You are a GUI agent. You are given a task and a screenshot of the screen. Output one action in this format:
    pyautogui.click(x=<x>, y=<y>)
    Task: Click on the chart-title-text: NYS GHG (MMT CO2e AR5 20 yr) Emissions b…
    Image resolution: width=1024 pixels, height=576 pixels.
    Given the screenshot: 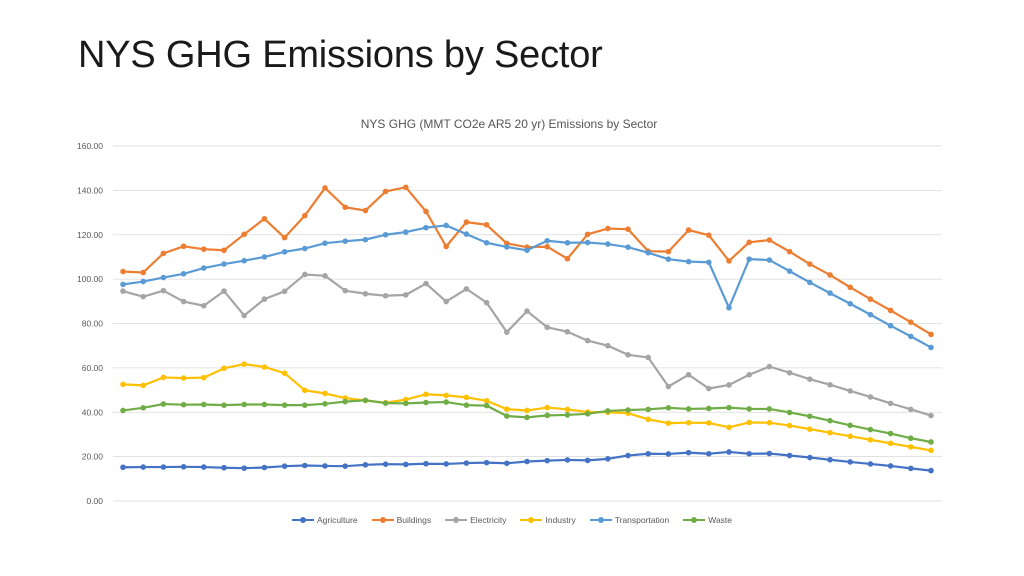 What is the action you would take?
    pyautogui.click(x=509, y=124)
    